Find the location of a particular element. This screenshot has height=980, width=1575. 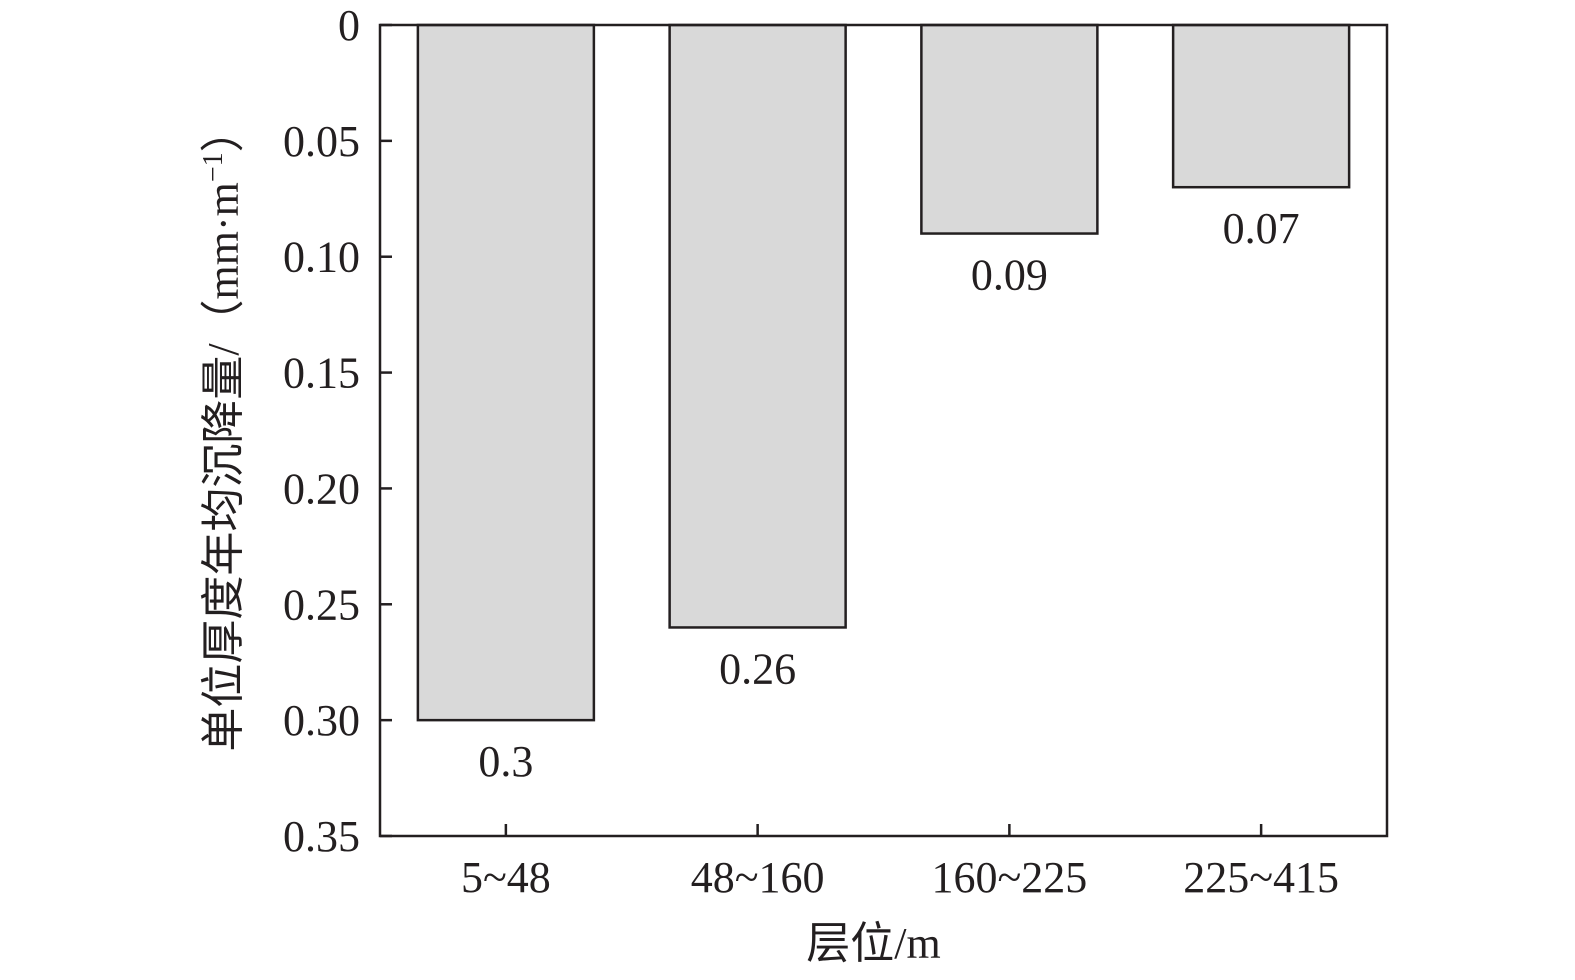

data-label-4: 0.07 is located at coordinates (1261, 228).